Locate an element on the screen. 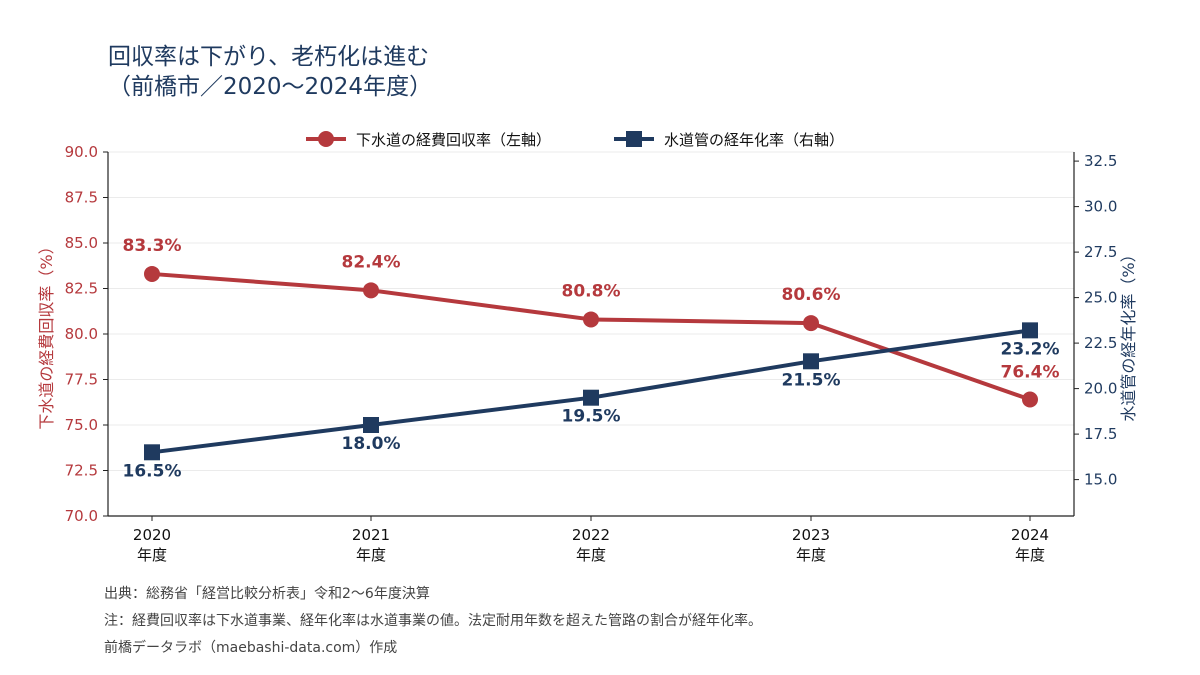 This screenshot has width=1200, height=675. data-label-left: 83.3% is located at coordinates (152, 246).